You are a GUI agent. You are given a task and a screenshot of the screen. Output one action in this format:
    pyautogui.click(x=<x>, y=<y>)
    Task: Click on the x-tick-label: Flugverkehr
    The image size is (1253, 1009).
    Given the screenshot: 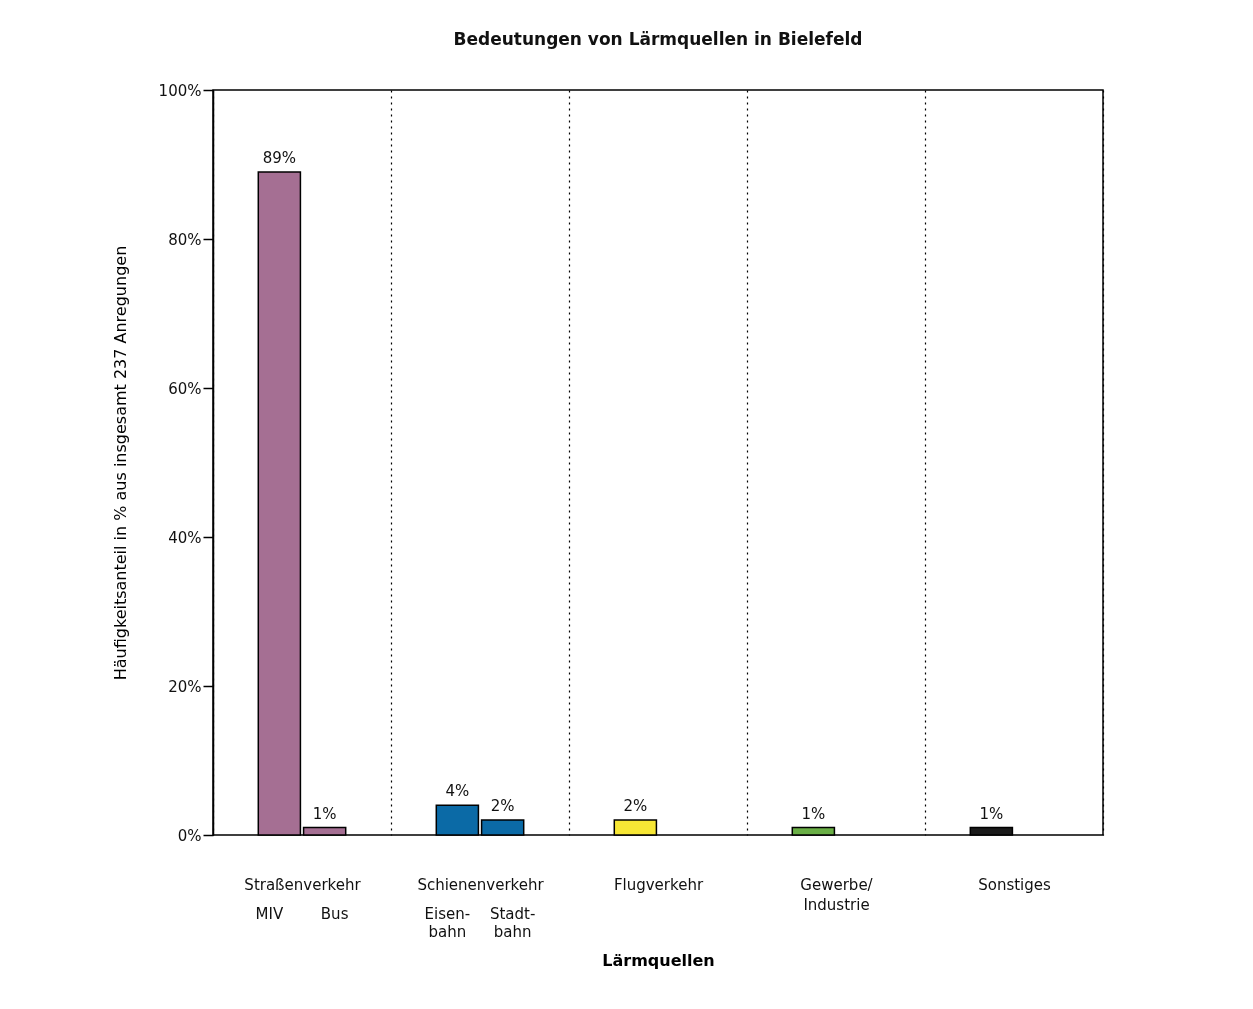 What is the action you would take?
    pyautogui.click(x=658, y=884)
    